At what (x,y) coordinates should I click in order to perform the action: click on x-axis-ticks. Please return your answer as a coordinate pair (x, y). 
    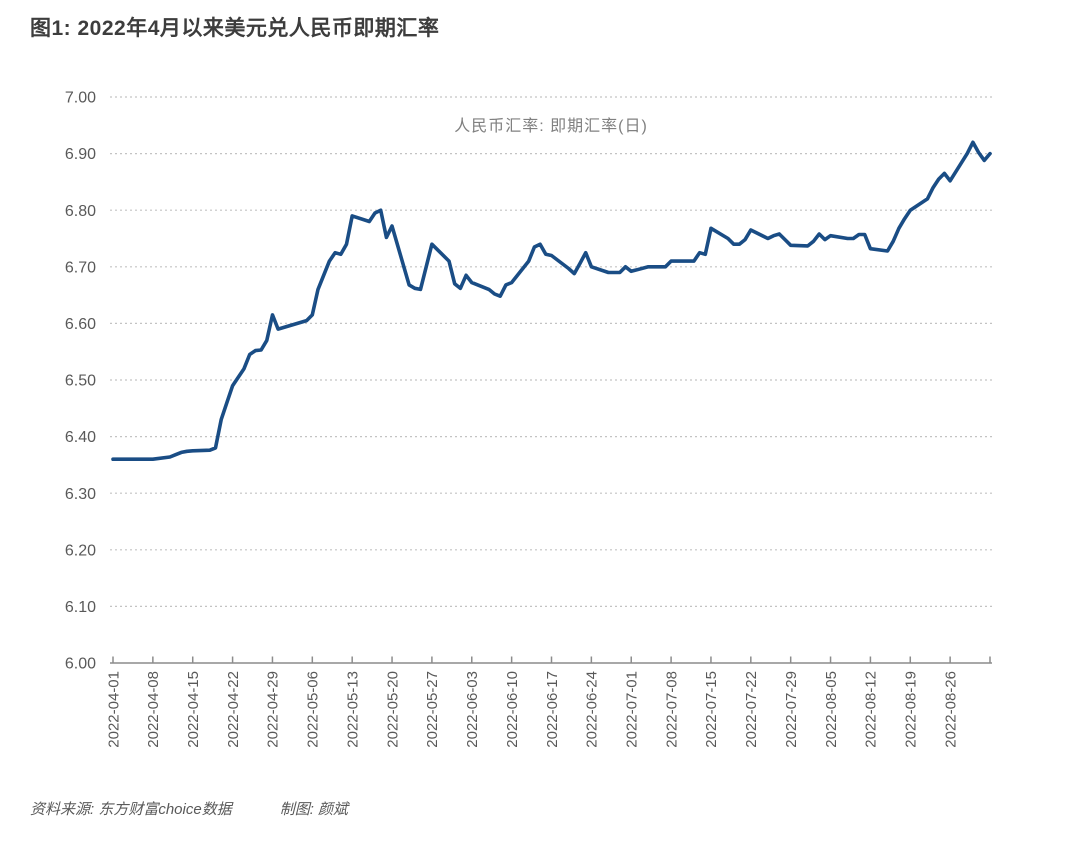
    Looking at the image, I should click on (551, 659).